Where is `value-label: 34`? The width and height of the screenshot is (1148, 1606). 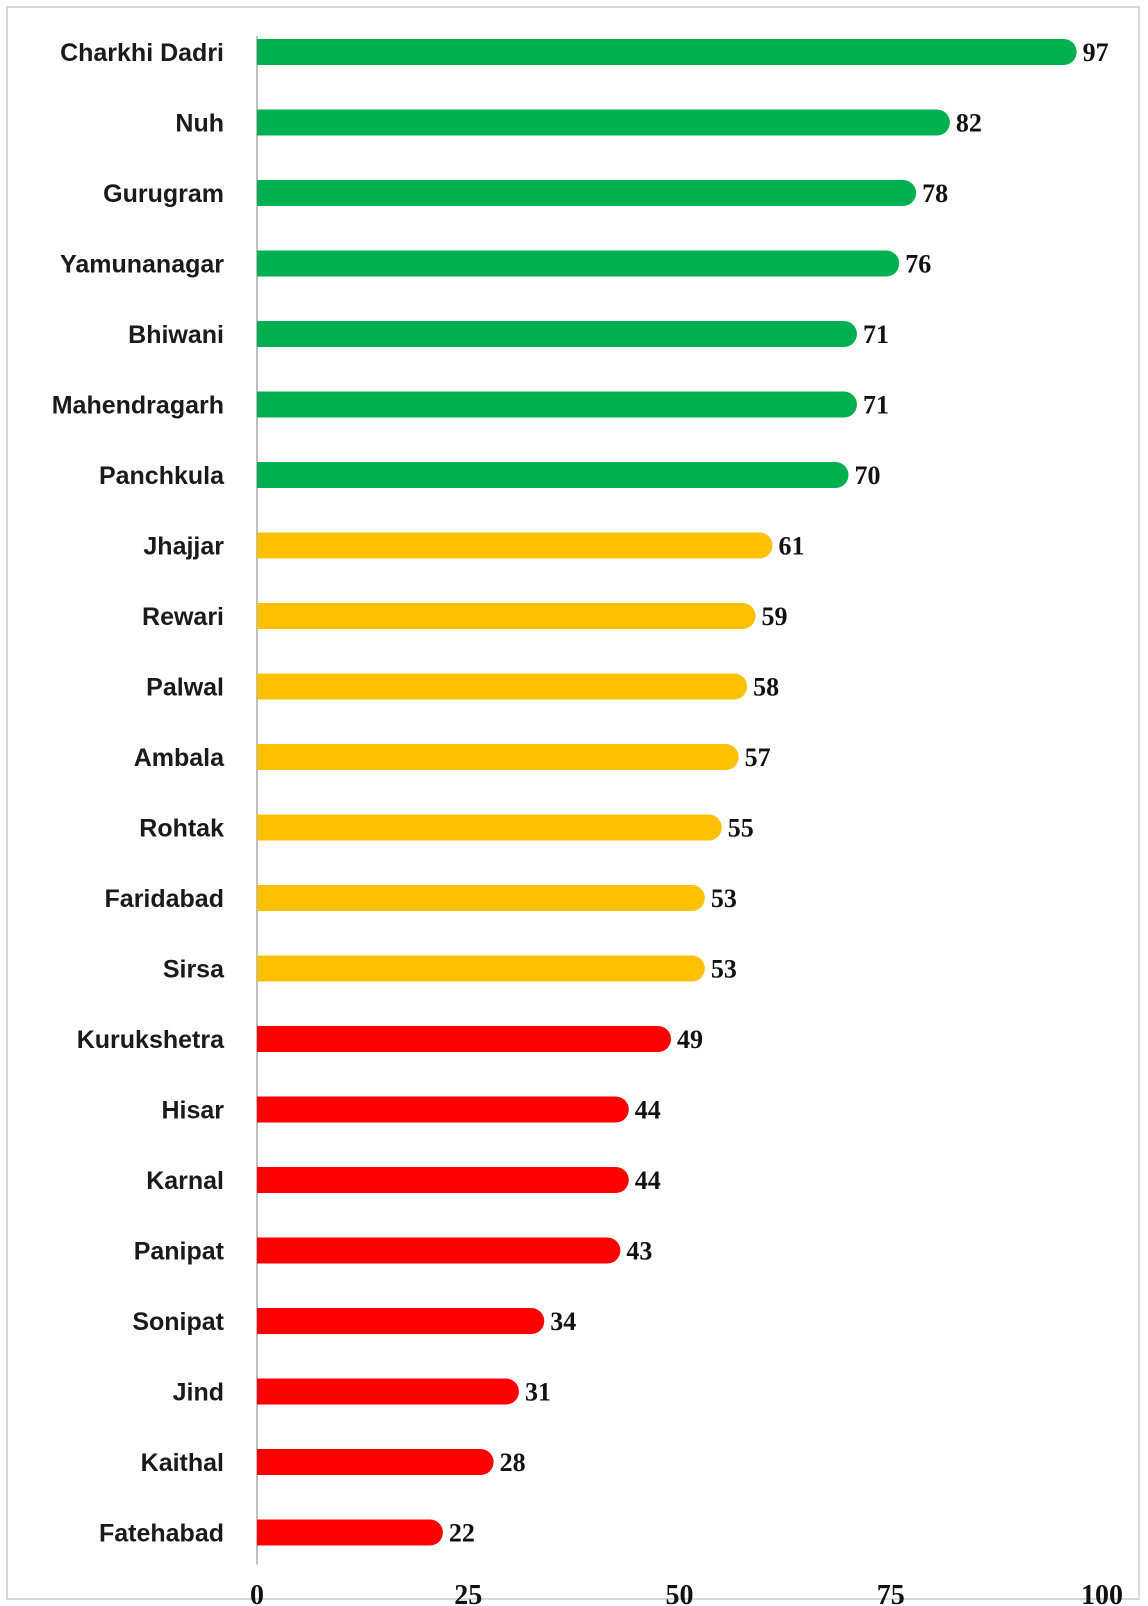
value-label: 34 is located at coordinates (563, 1321).